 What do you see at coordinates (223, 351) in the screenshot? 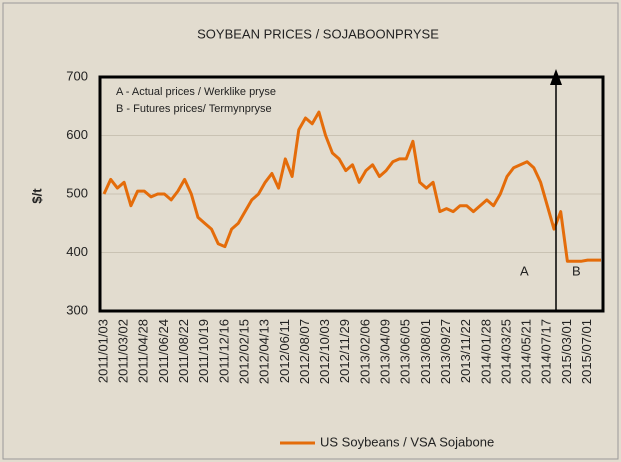
I see `x-tick-label: 2011/12/16` at bounding box center [223, 351].